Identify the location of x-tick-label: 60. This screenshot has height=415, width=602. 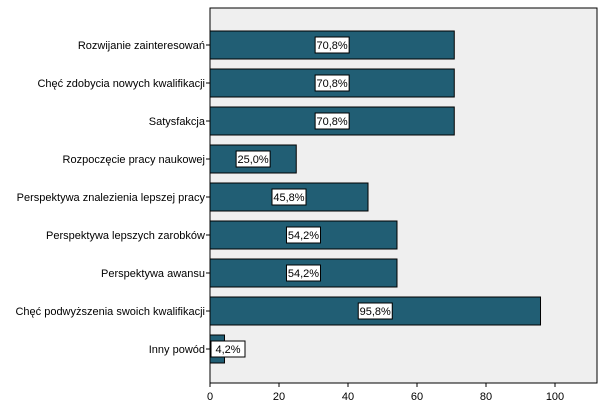
(417, 397).